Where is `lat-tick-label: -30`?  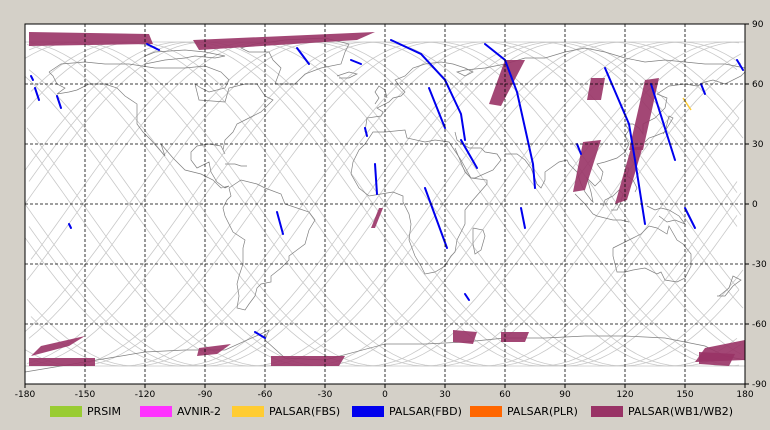
lat-tick-label: -30 is located at coordinates (759, 265).